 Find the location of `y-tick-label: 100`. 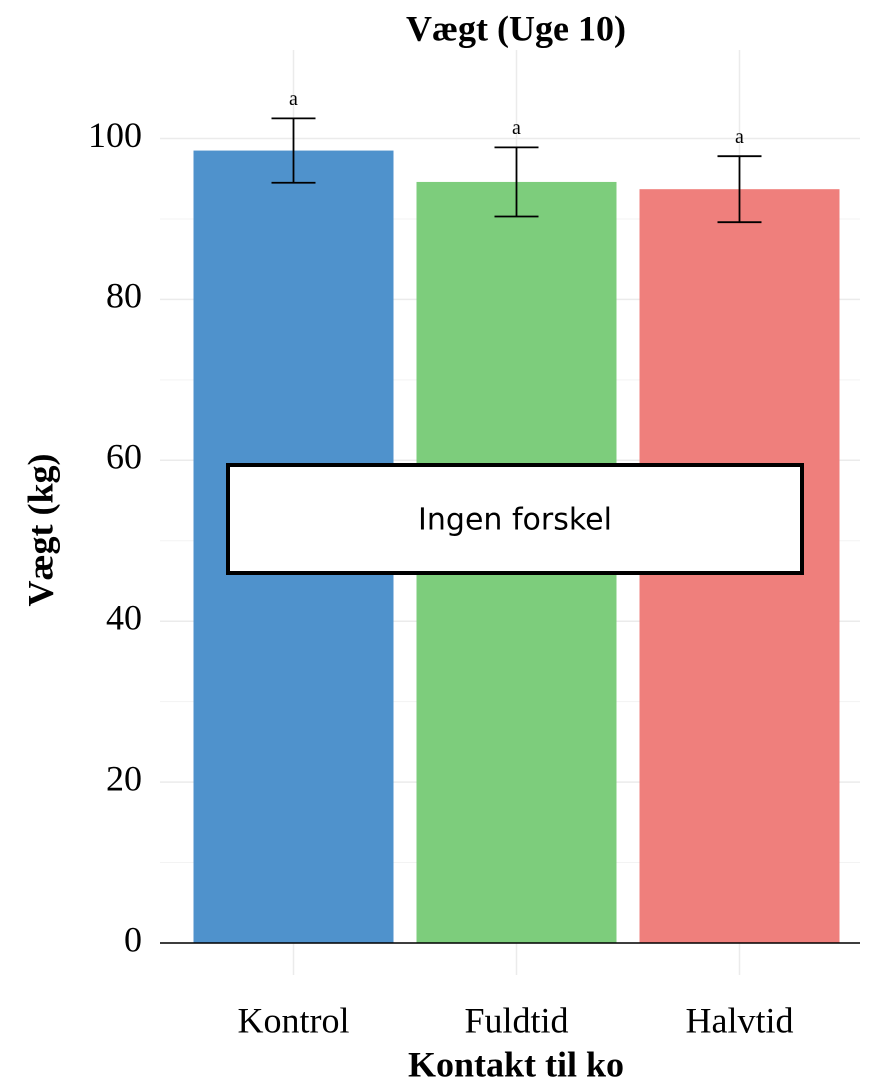

y-tick-label: 100 is located at coordinates (115, 135).